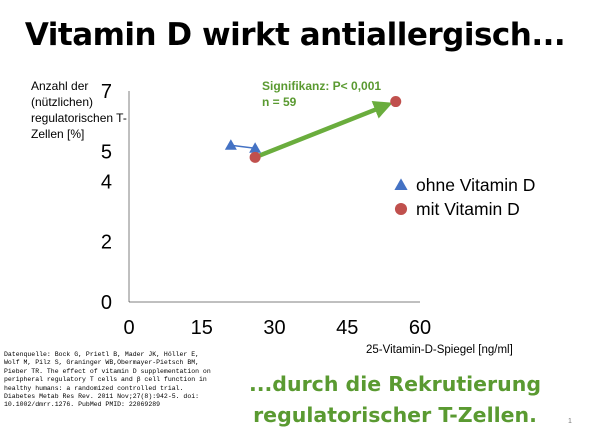 Image resolution: width=590 pixels, height=442 pixels. I want to click on subtitle-line-1: ...durch die Rekrutierung, so click(395, 384).